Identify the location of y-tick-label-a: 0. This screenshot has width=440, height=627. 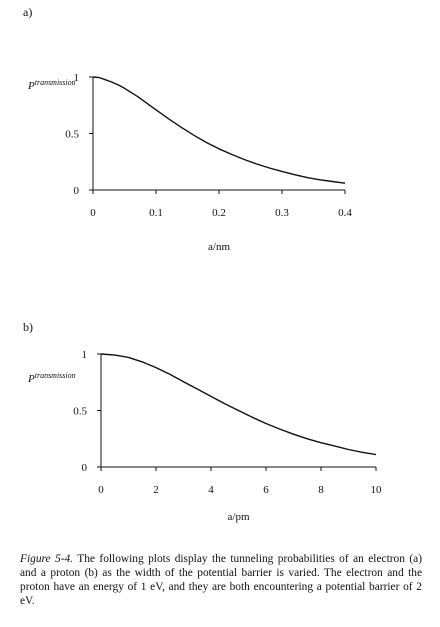
(77, 191).